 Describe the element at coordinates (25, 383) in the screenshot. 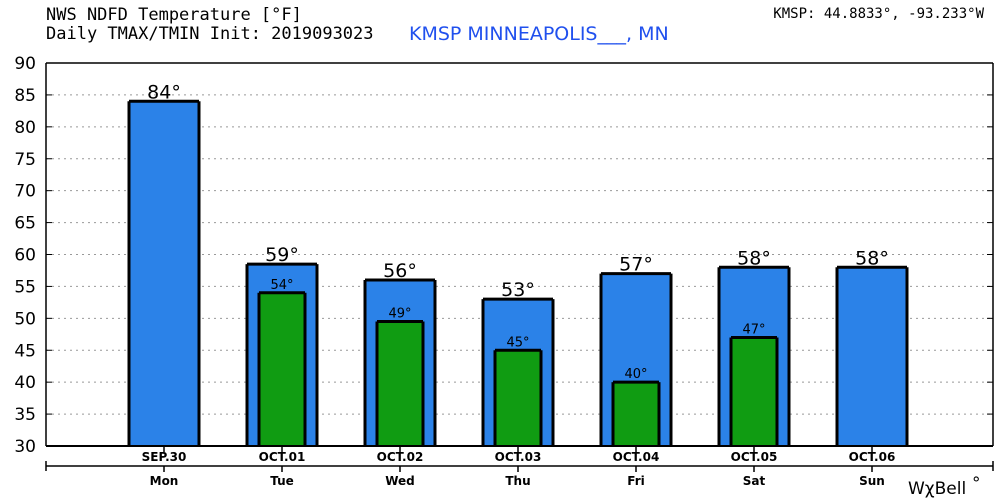

I see `y-tick-label: 40` at that location.